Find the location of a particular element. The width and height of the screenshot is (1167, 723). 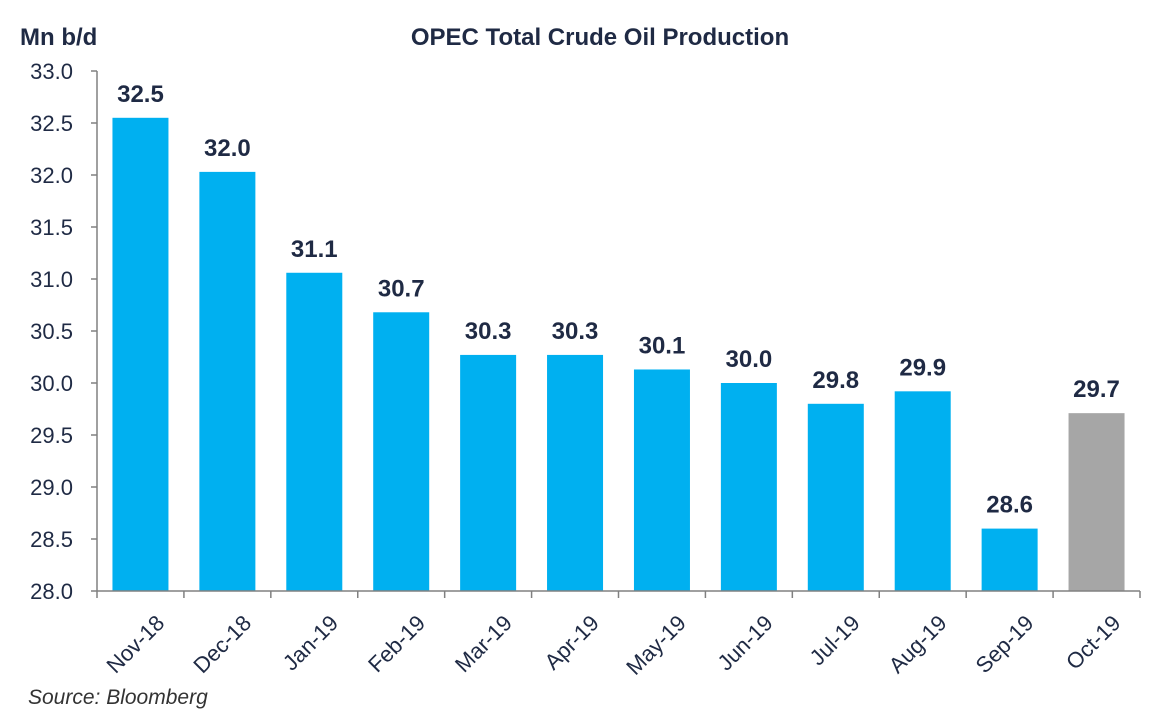

data-label: 29.9 is located at coordinates (922, 367).